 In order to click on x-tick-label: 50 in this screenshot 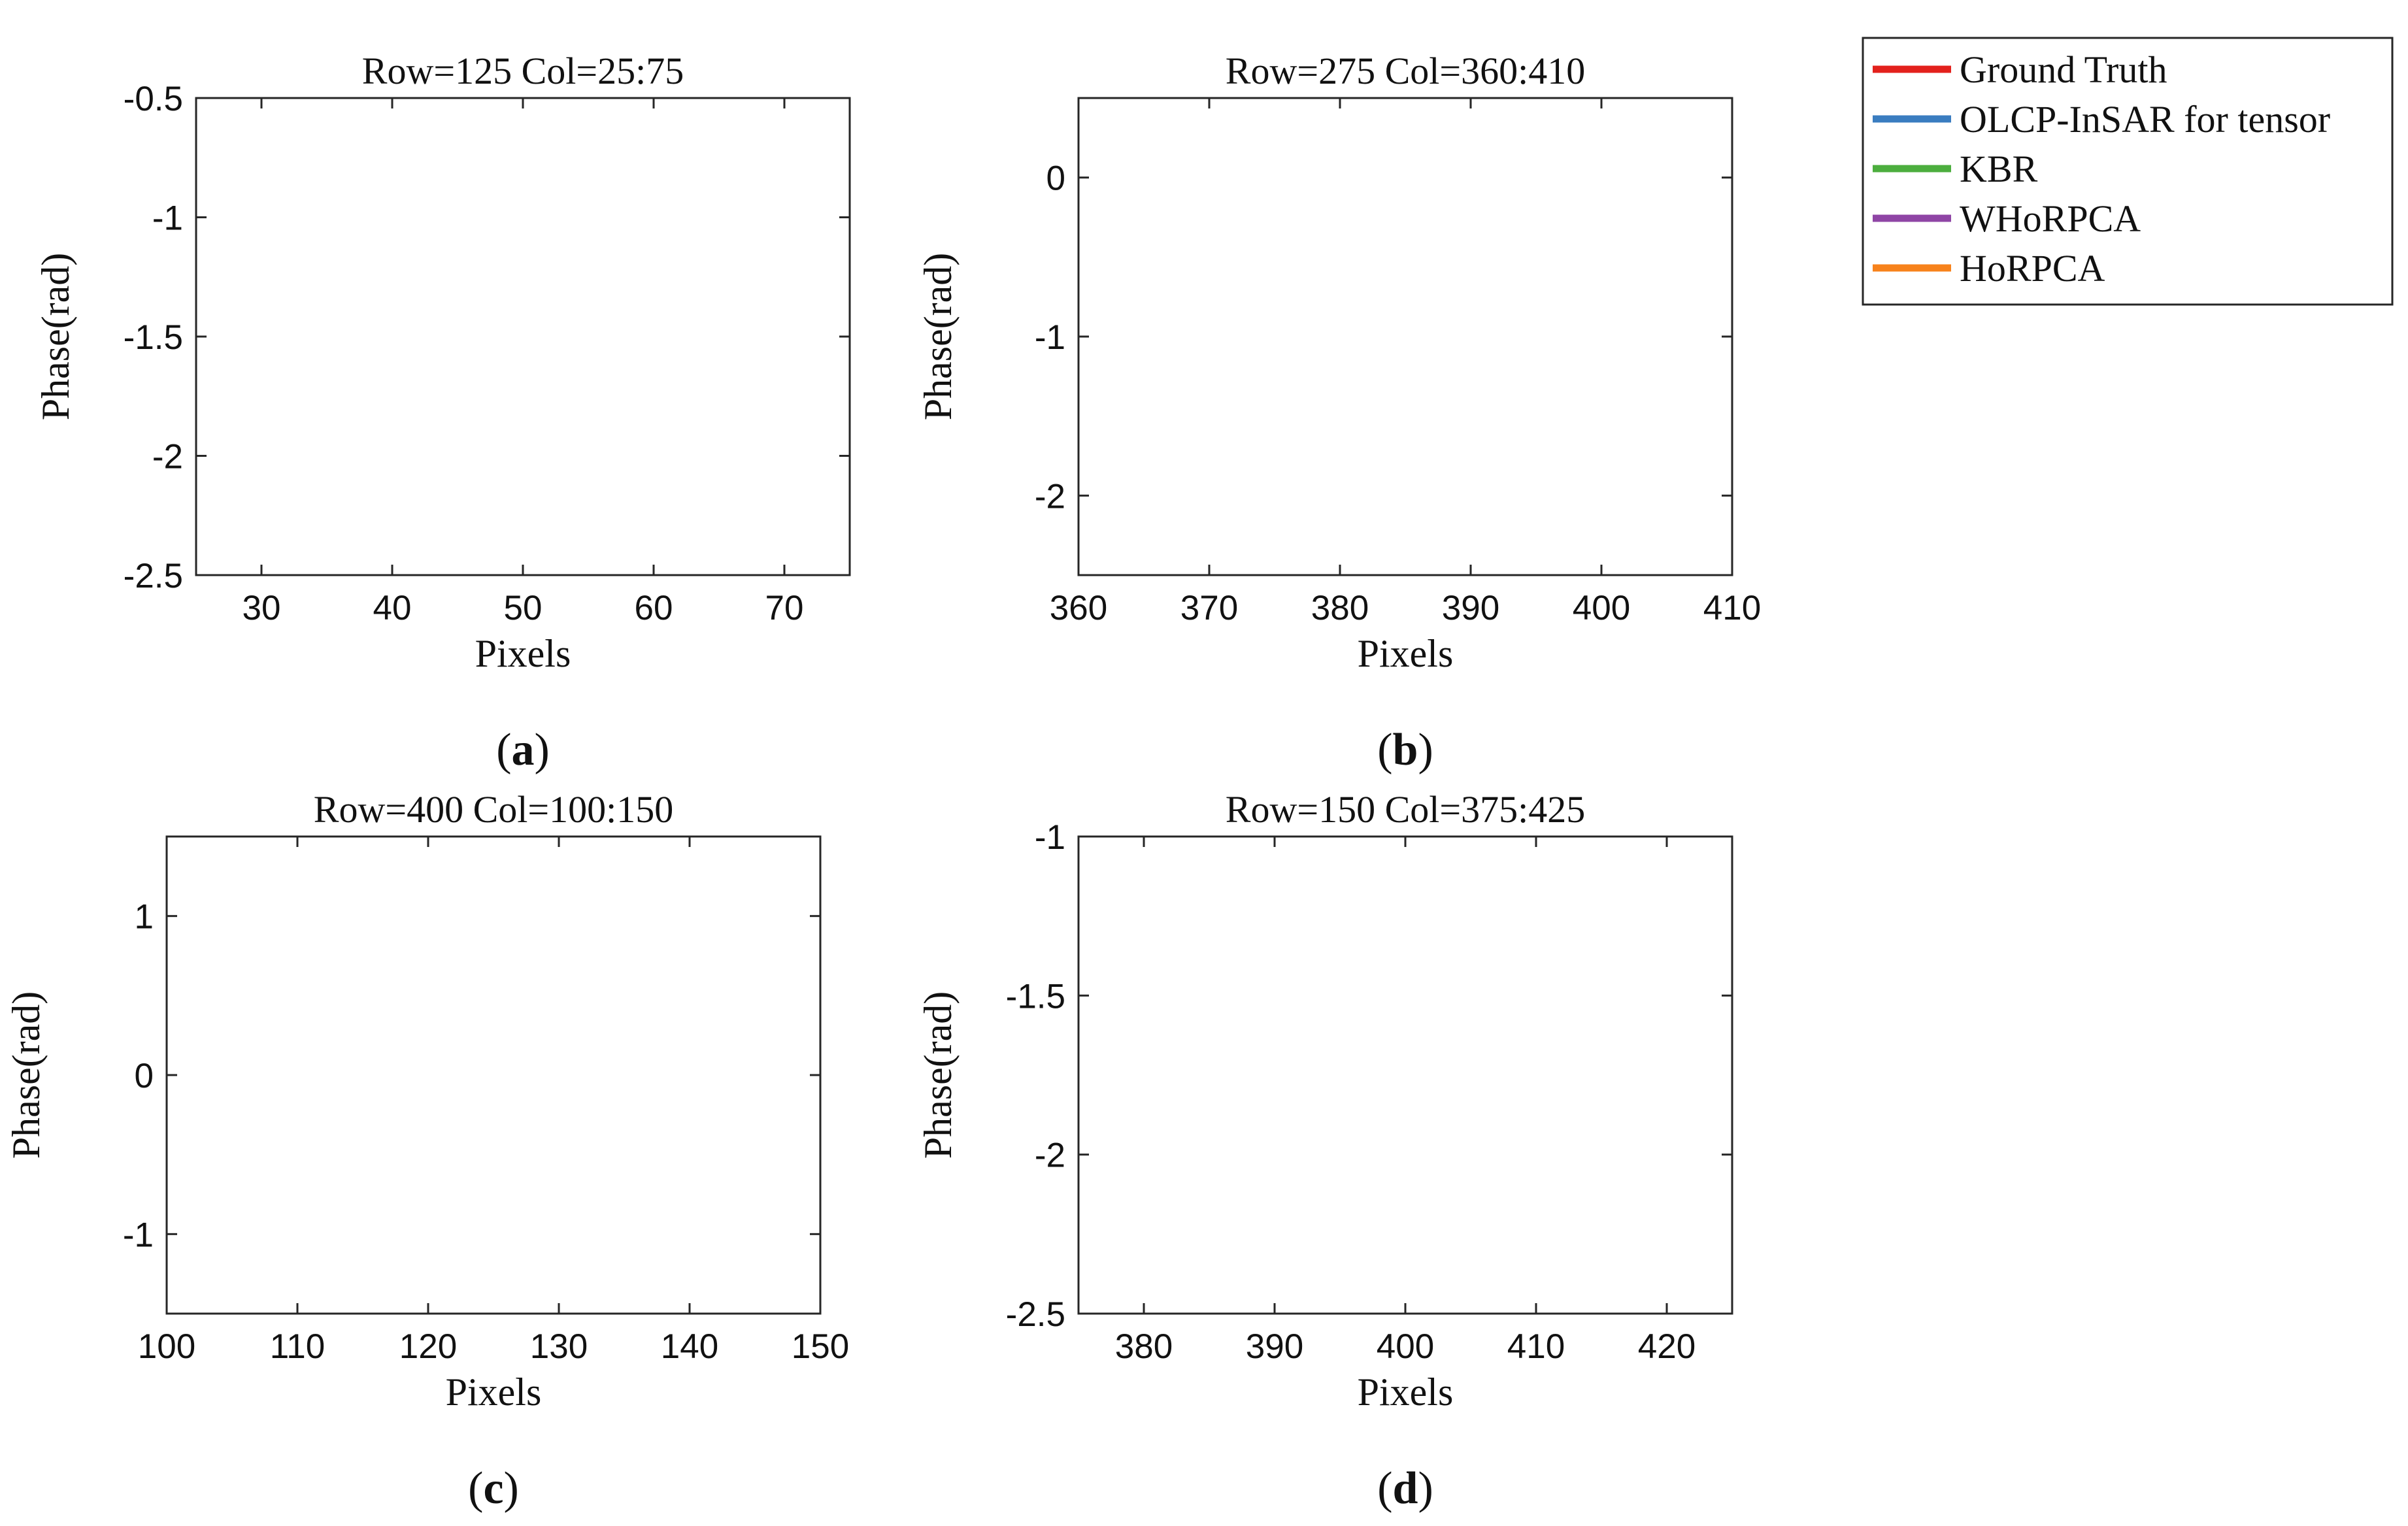, I will do `click(523, 608)`.